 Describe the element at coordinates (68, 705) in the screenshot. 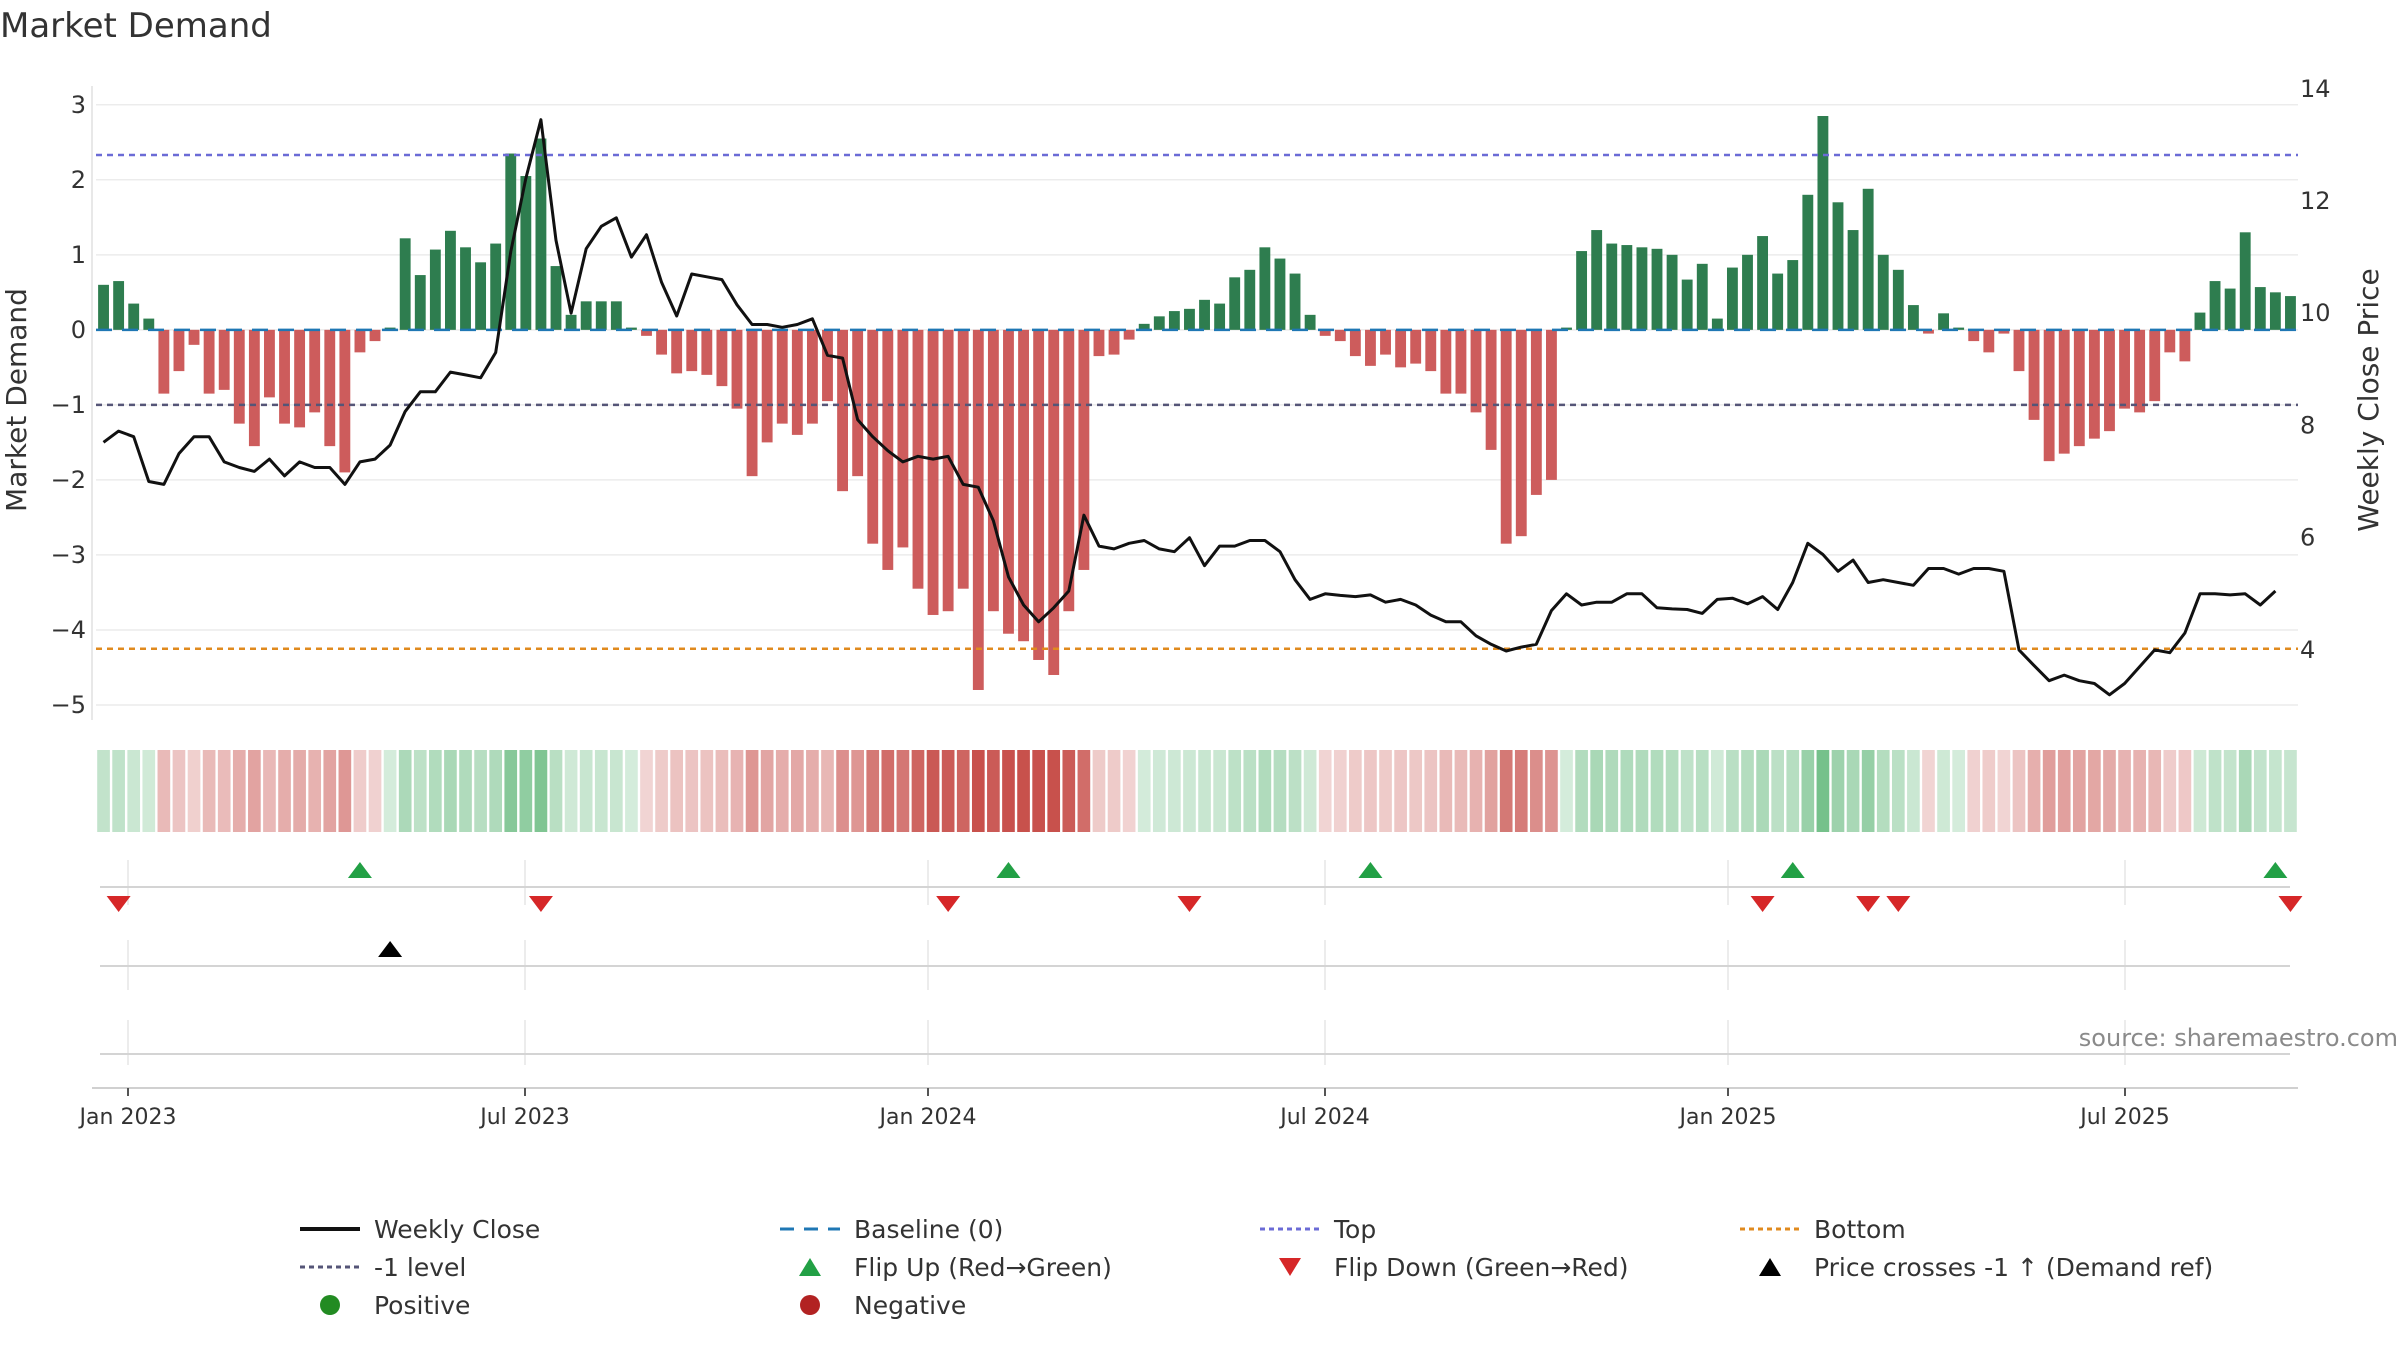

I see `y-tick-label: −5` at that location.